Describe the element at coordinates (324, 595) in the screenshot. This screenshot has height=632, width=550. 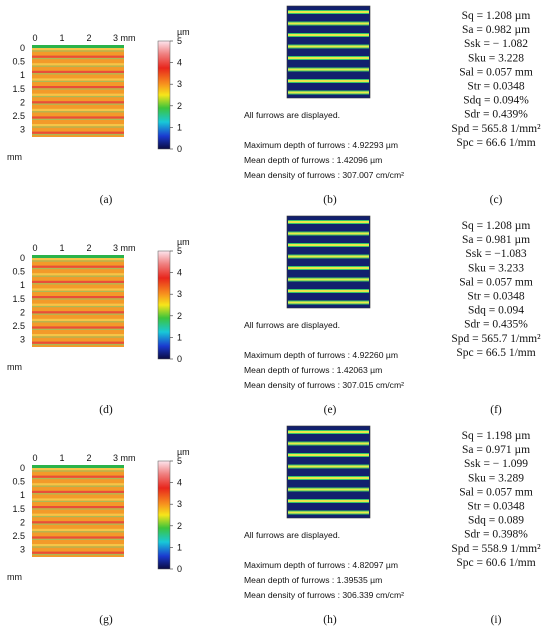
I see `furrow-stat: Mean density of furrows : 306.339 cm/cm²` at that location.